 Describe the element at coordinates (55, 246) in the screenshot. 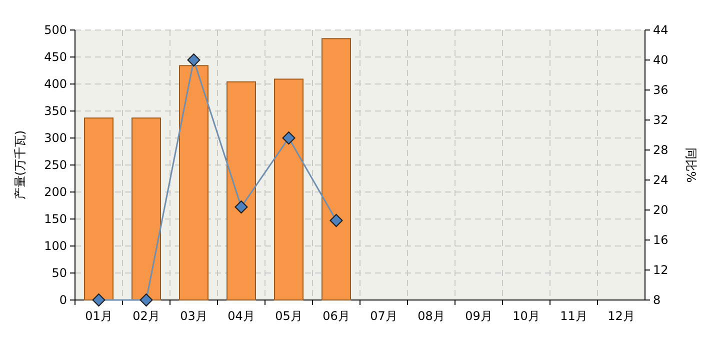

I see `y-tick-label: 100` at that location.